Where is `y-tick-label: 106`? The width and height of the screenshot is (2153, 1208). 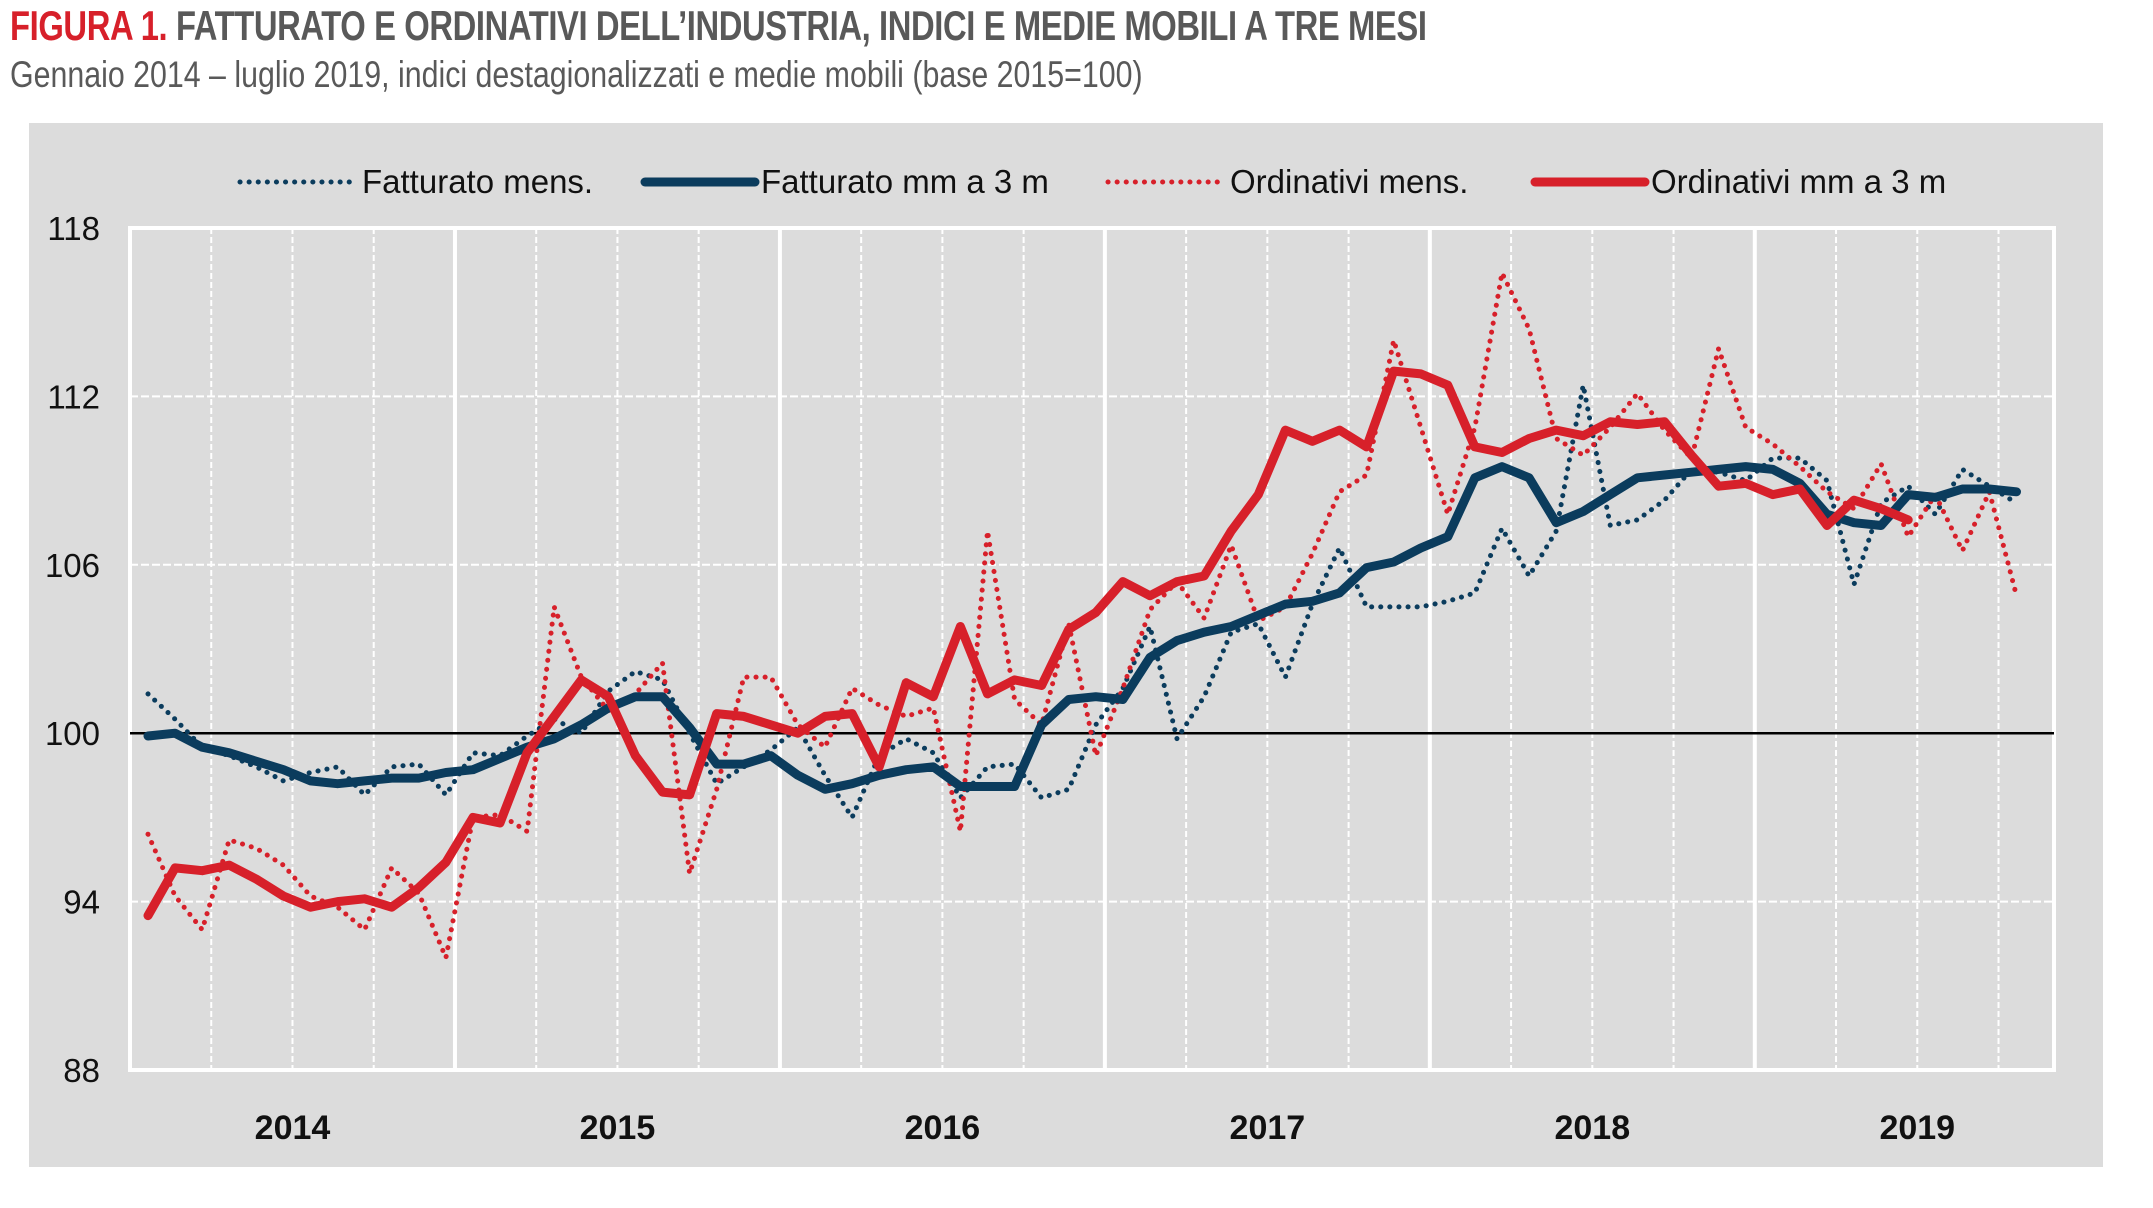 y-tick-label: 106 is located at coordinates (72, 565).